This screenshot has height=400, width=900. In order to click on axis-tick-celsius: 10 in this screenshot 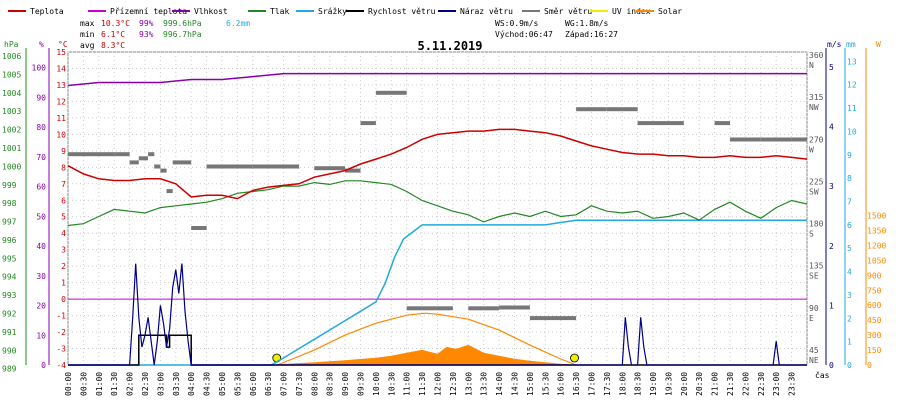, I will do `click(61, 134)`.